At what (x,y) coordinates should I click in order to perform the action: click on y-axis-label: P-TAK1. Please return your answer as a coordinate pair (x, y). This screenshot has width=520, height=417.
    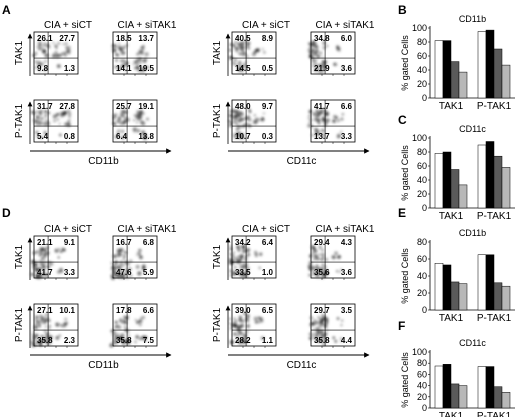
    Looking at the image, I should click on (19, 324).